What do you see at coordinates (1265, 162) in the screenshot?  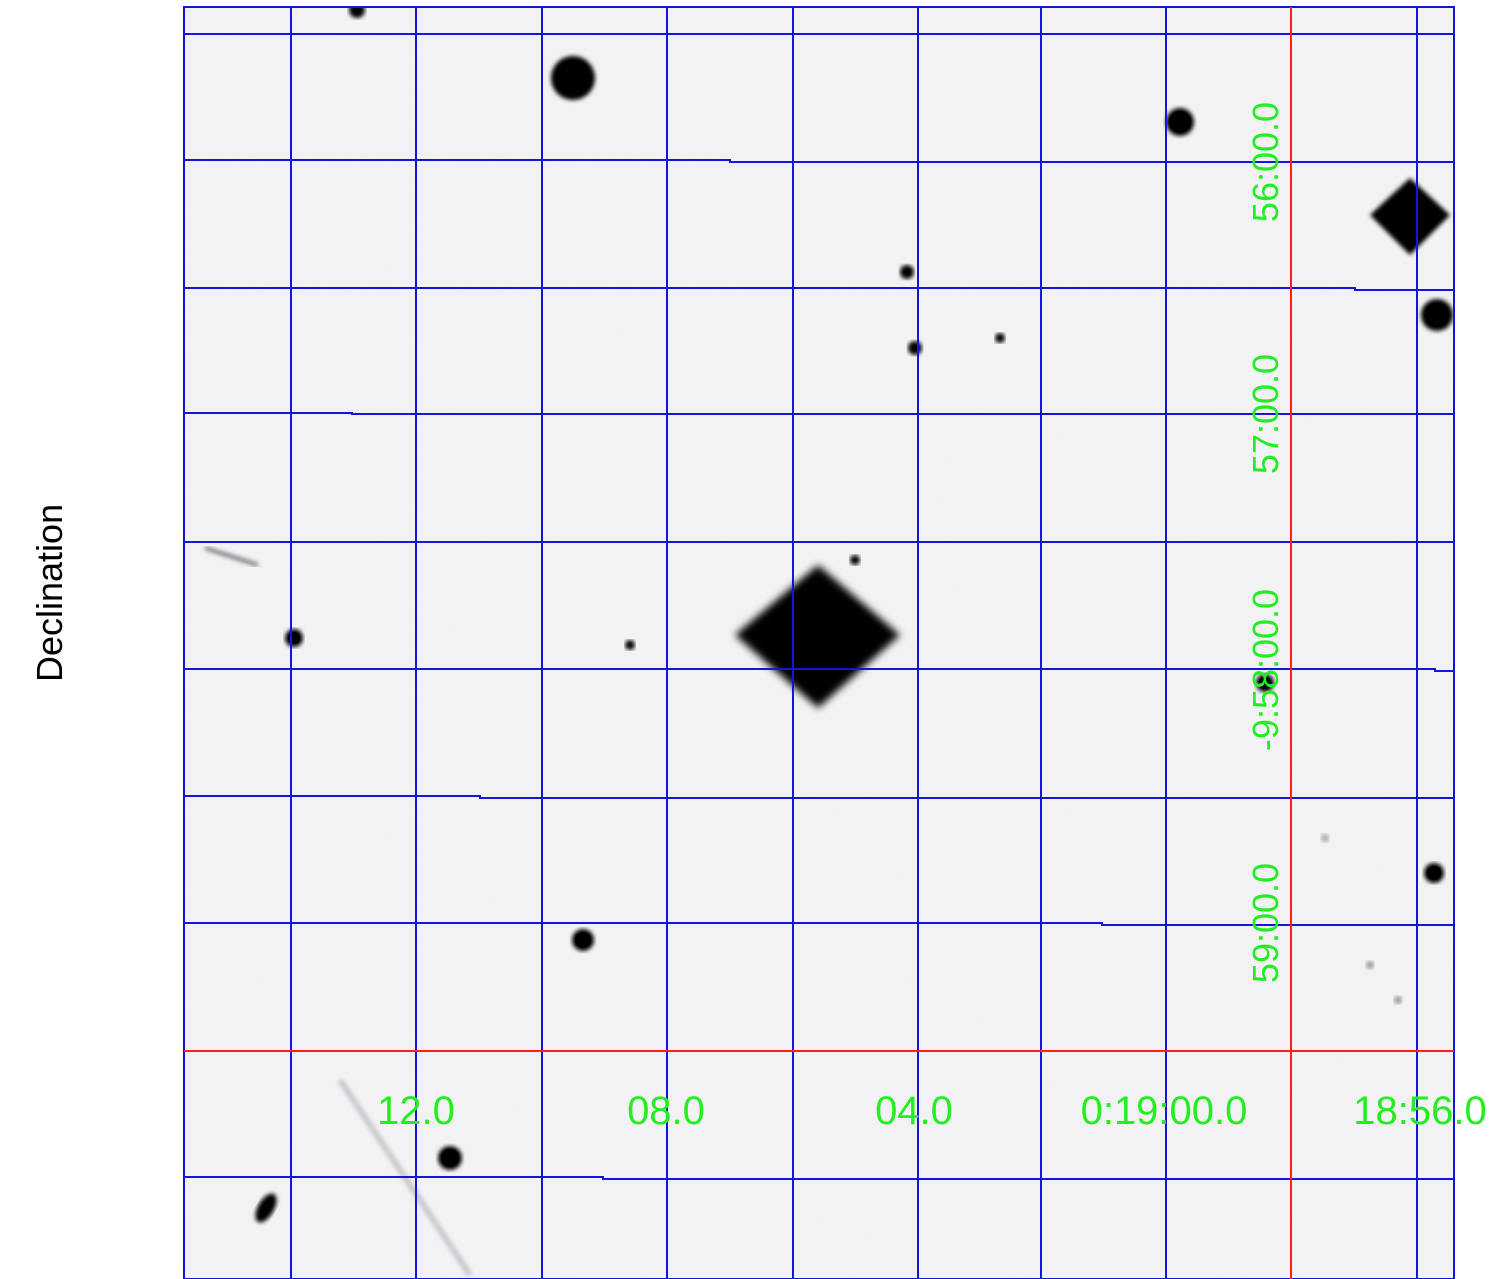 I see `dec-label-56: 56:00.0` at bounding box center [1265, 162].